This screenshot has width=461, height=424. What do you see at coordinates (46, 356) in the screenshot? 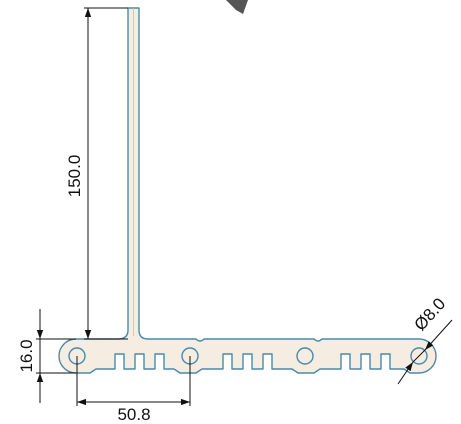
I see `thickness-dimension: 16.0` at bounding box center [46, 356].